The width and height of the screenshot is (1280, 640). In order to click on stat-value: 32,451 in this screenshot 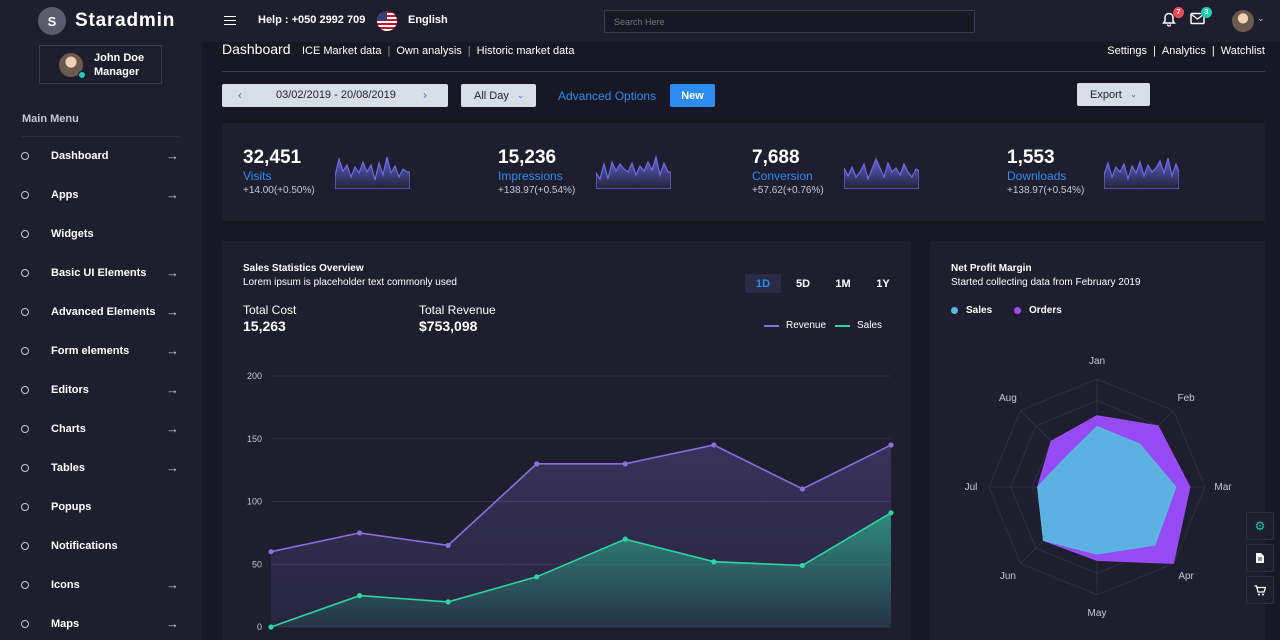, I will do `click(272, 157)`.